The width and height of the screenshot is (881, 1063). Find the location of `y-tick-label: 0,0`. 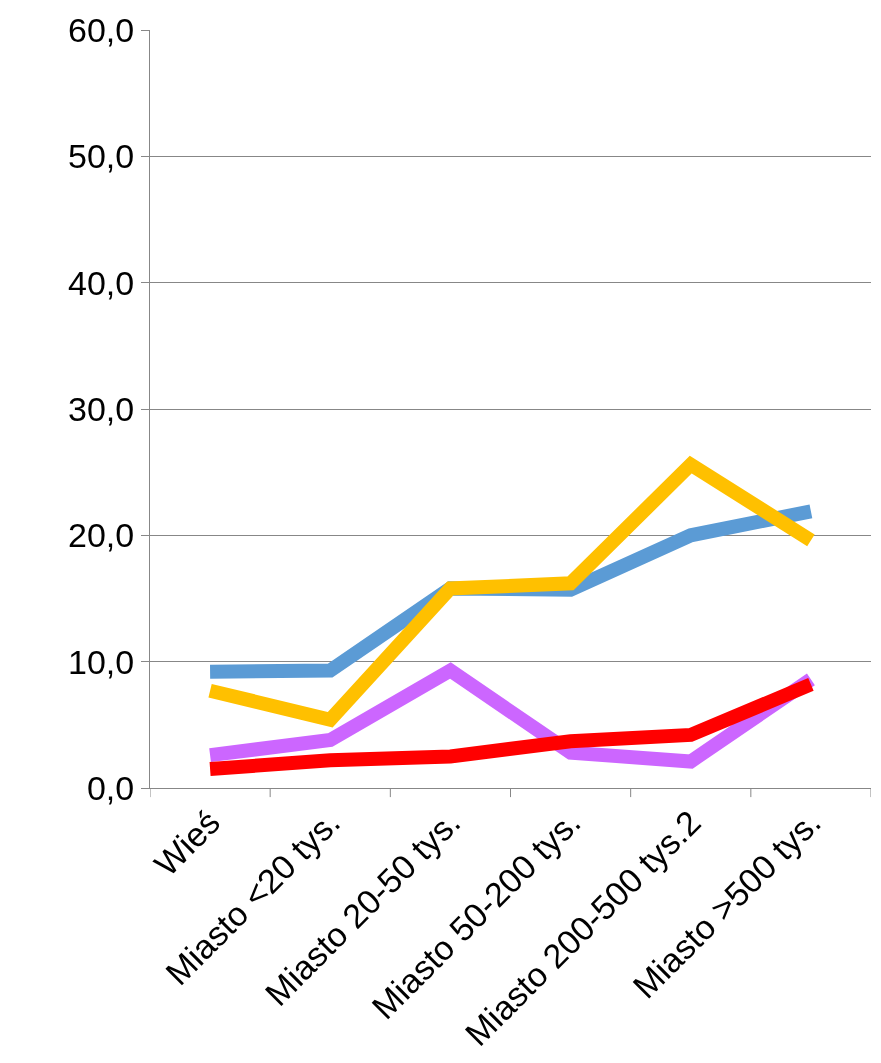

y-tick-label: 0,0 is located at coordinates (110, 787).